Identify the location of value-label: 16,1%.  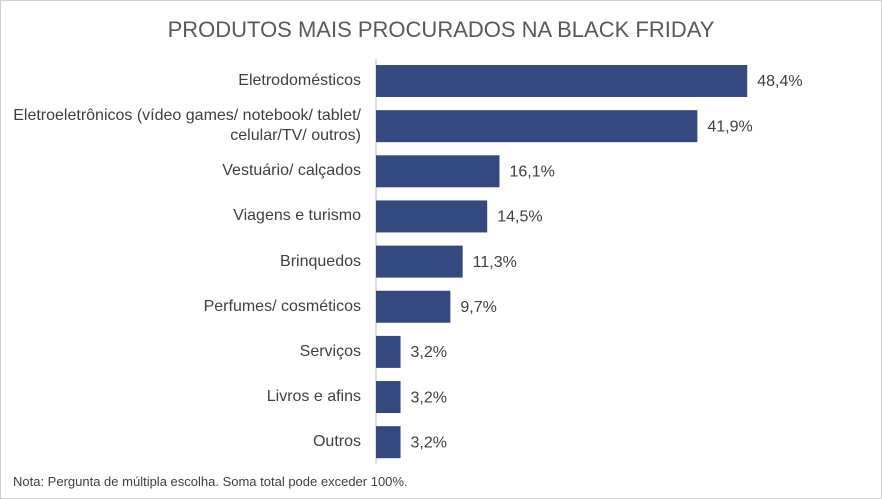
(531, 172).